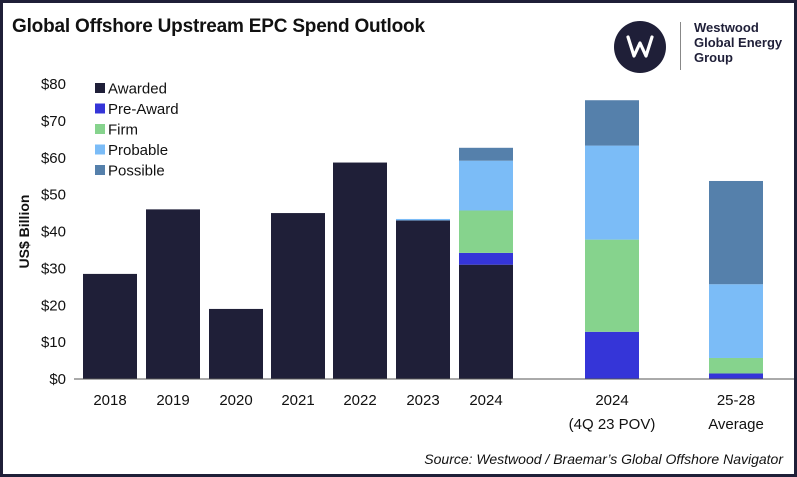 The image size is (797, 477). What do you see at coordinates (235, 400) in the screenshot?
I see `x-tick-label: 2020` at bounding box center [235, 400].